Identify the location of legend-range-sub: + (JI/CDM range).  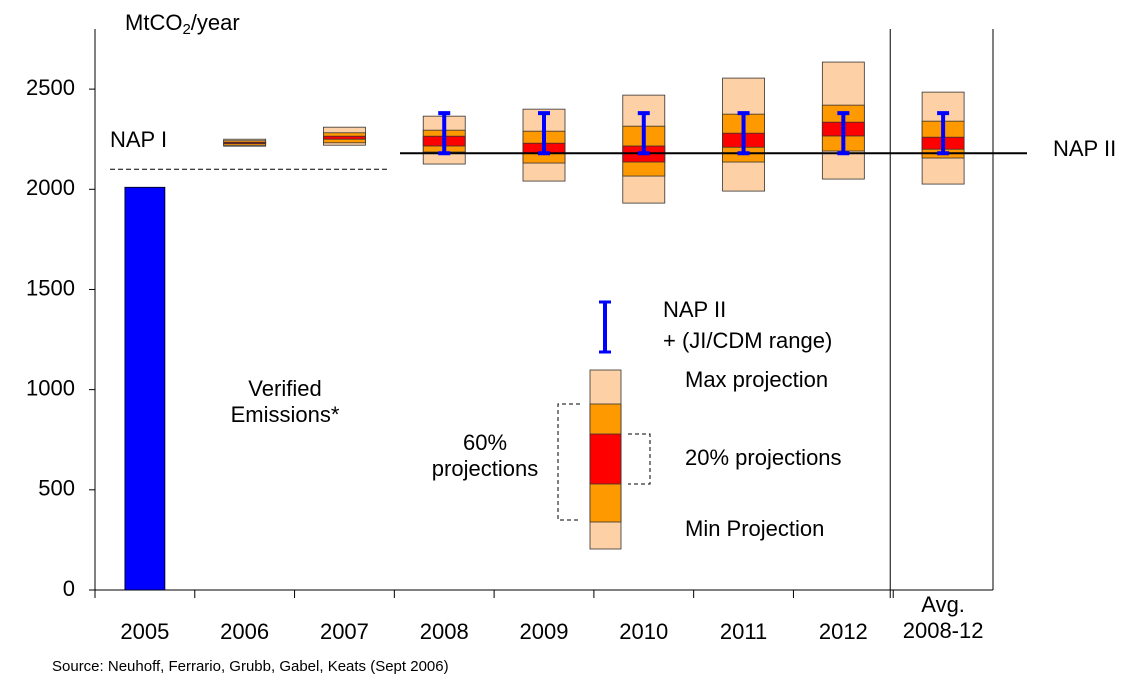
(747, 340).